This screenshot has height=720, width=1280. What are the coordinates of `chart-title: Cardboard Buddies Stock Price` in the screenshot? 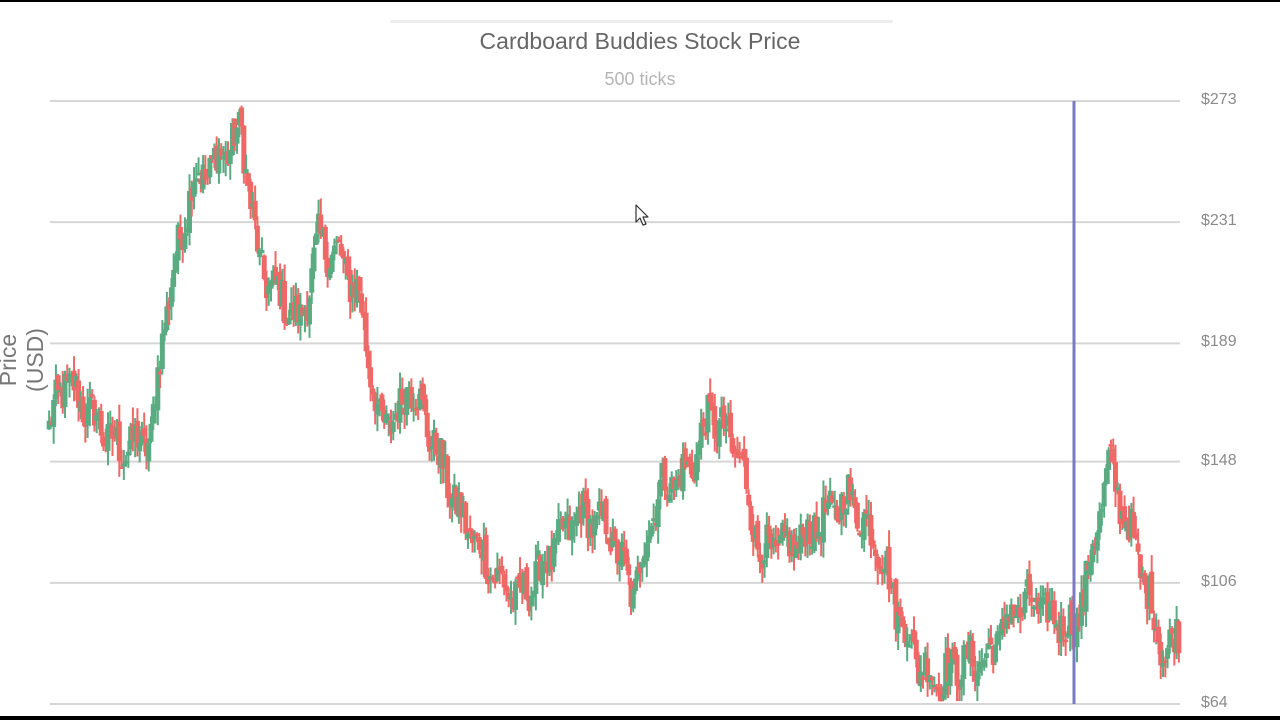 It's located at (640, 41).